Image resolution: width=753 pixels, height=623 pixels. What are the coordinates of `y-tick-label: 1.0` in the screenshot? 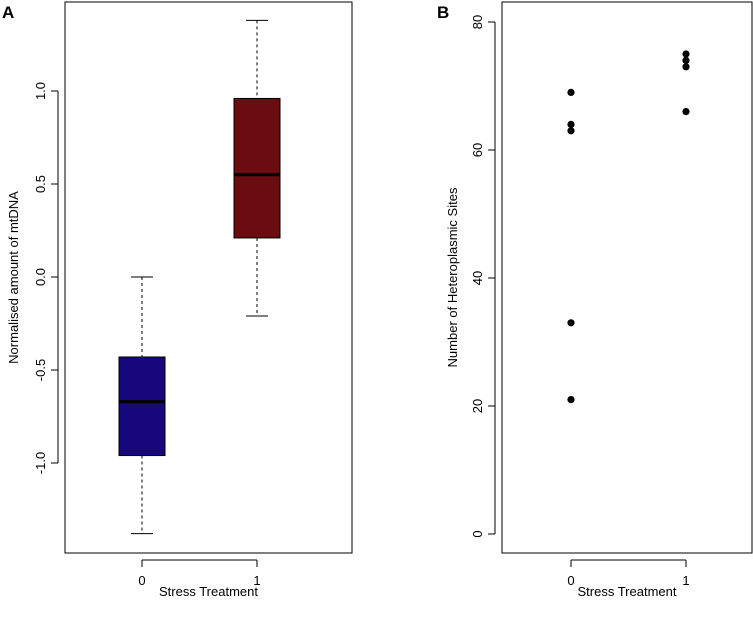 It's located at (40, 91).